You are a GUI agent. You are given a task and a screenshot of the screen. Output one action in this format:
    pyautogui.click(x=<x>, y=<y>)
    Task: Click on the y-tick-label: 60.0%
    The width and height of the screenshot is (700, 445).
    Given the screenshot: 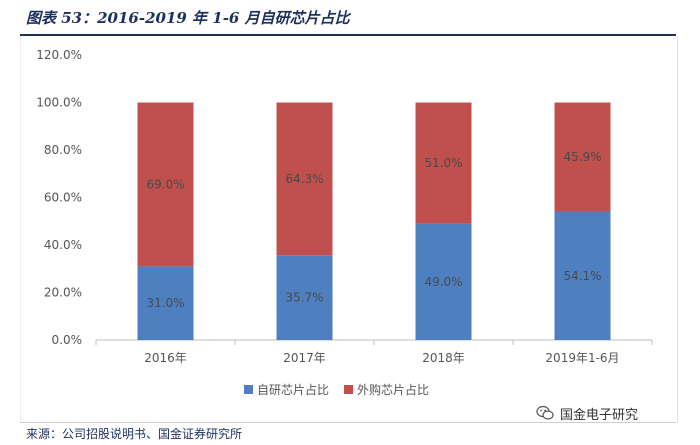 What is the action you would take?
    pyautogui.click(x=63, y=198)
    